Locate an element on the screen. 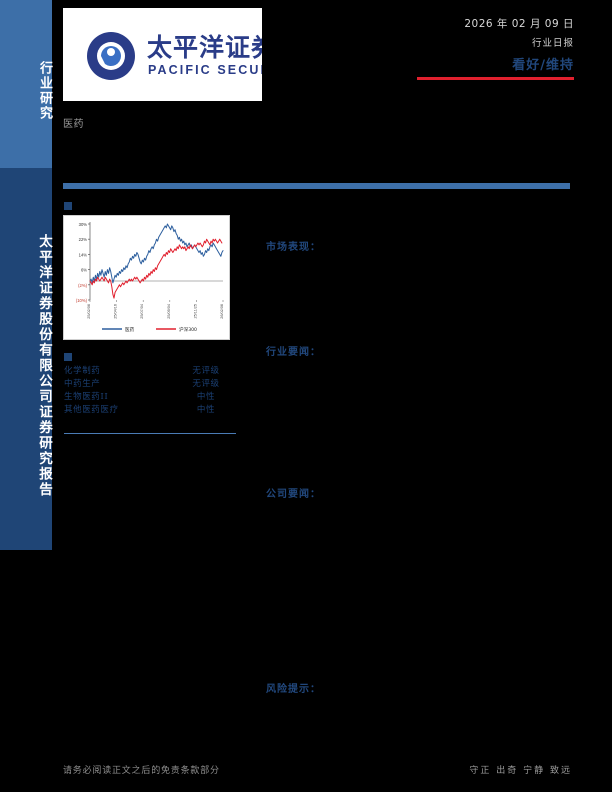 The image size is (612, 792). pacific-securities-logo-icon is located at coordinates (106, 54).